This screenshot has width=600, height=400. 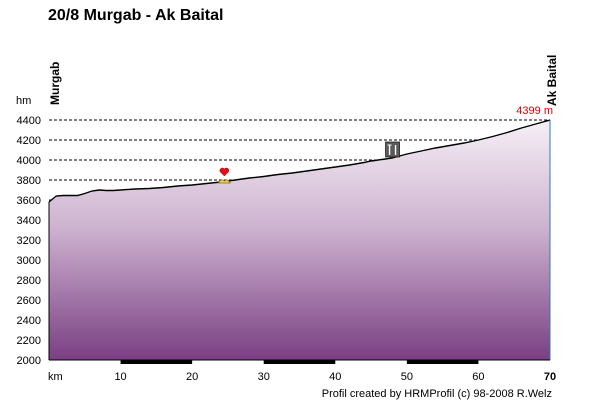 I want to click on x-tick-label: 30, so click(x=264, y=377).